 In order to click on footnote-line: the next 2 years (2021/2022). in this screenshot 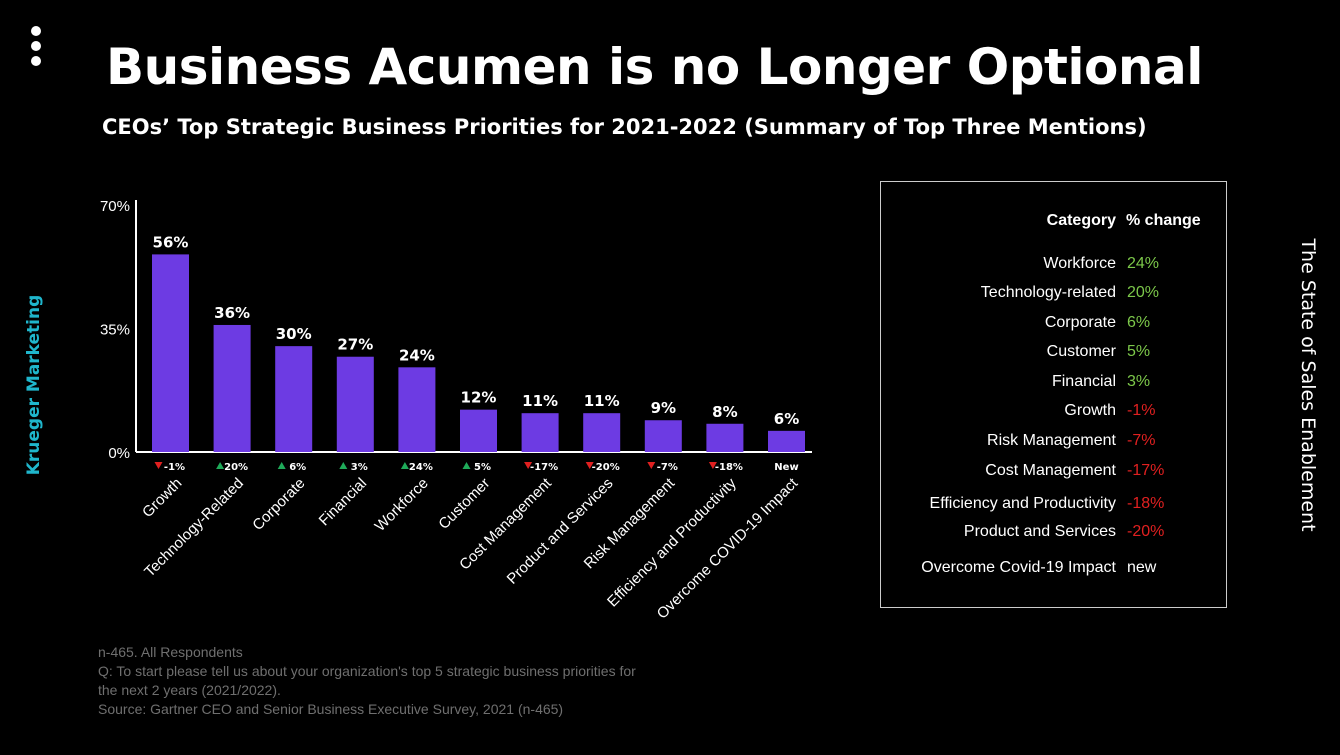, I will do `click(189, 690)`.